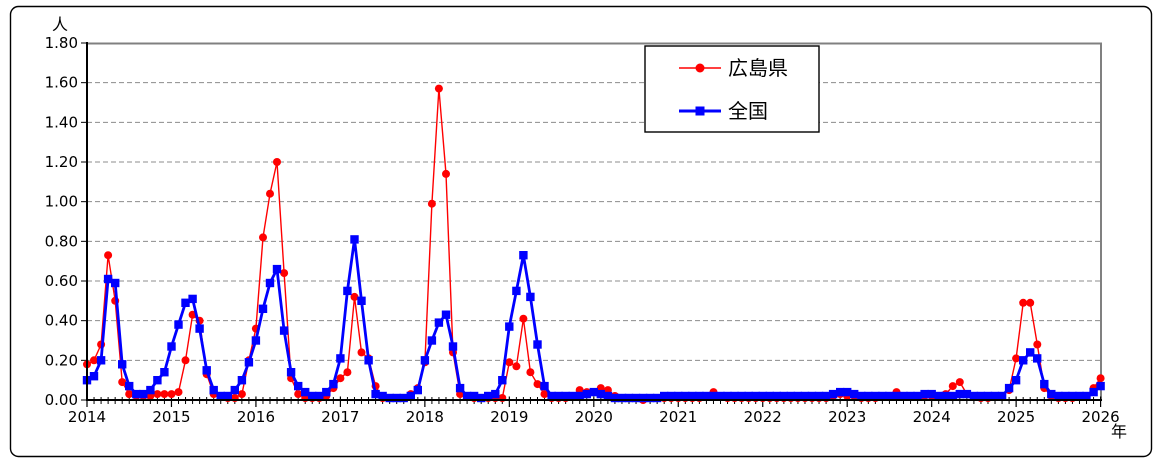 This screenshot has height=463, width=1155. What do you see at coordinates (61, 202) in the screenshot?
I see `y-tick-label: 1.00` at bounding box center [61, 202].